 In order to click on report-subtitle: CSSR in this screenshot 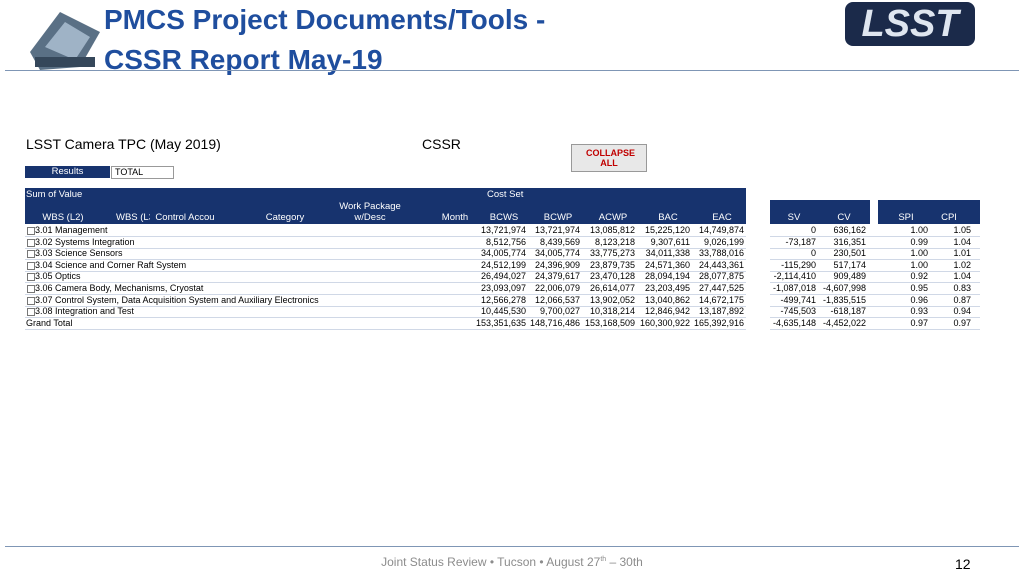, I will do `click(441, 144)`.